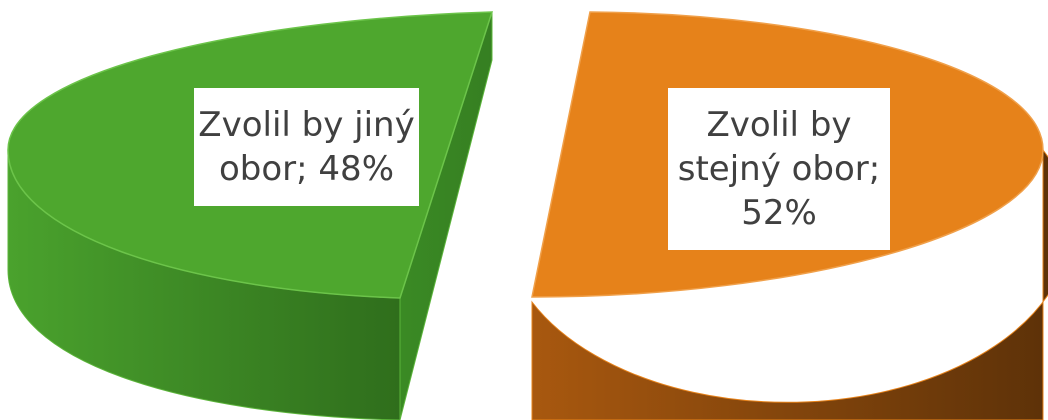  Describe the element at coordinates (306, 124) in the screenshot. I see `data-label-jiny-obor-line-1: Zvolil by jiný` at that location.